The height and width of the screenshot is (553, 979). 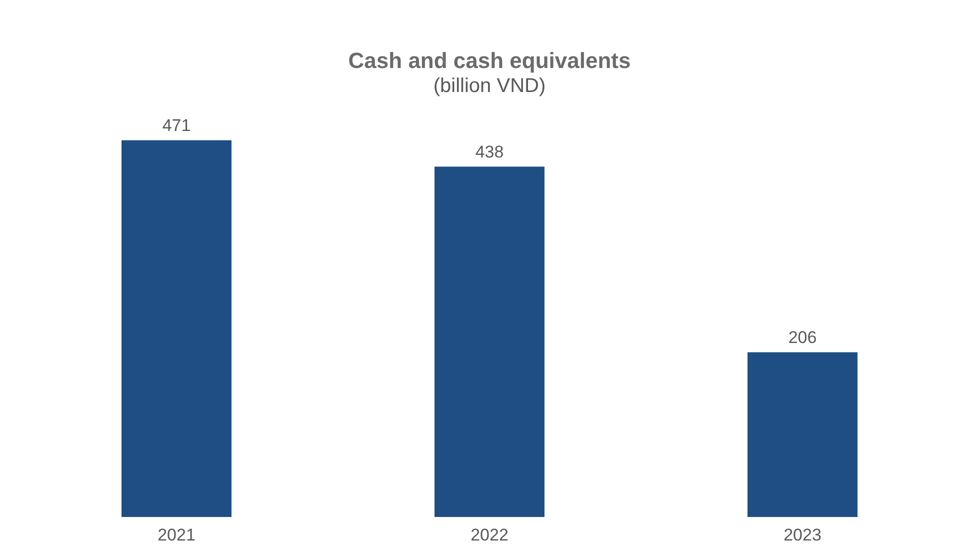 I want to click on data-label: 471, so click(x=176, y=126).